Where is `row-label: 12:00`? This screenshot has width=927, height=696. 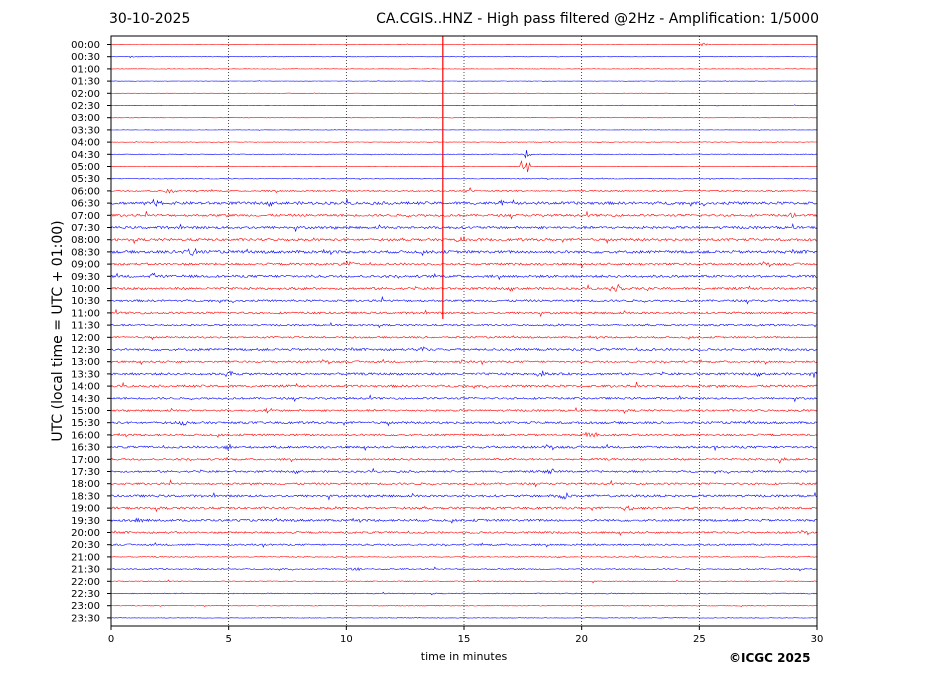
row-label: 12:00 is located at coordinates (85, 338).